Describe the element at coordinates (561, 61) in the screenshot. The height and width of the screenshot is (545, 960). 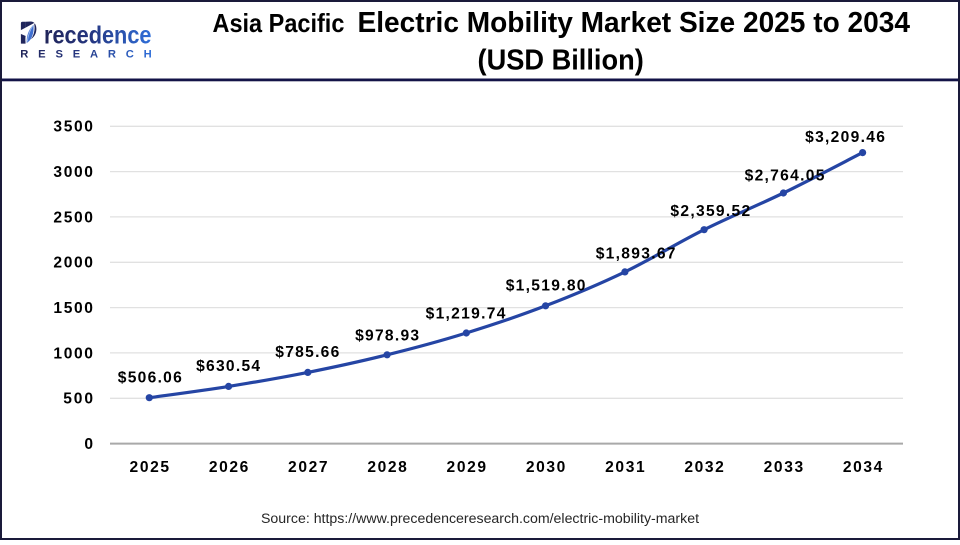
I see `svg-text: (USD Billion)` at that location.